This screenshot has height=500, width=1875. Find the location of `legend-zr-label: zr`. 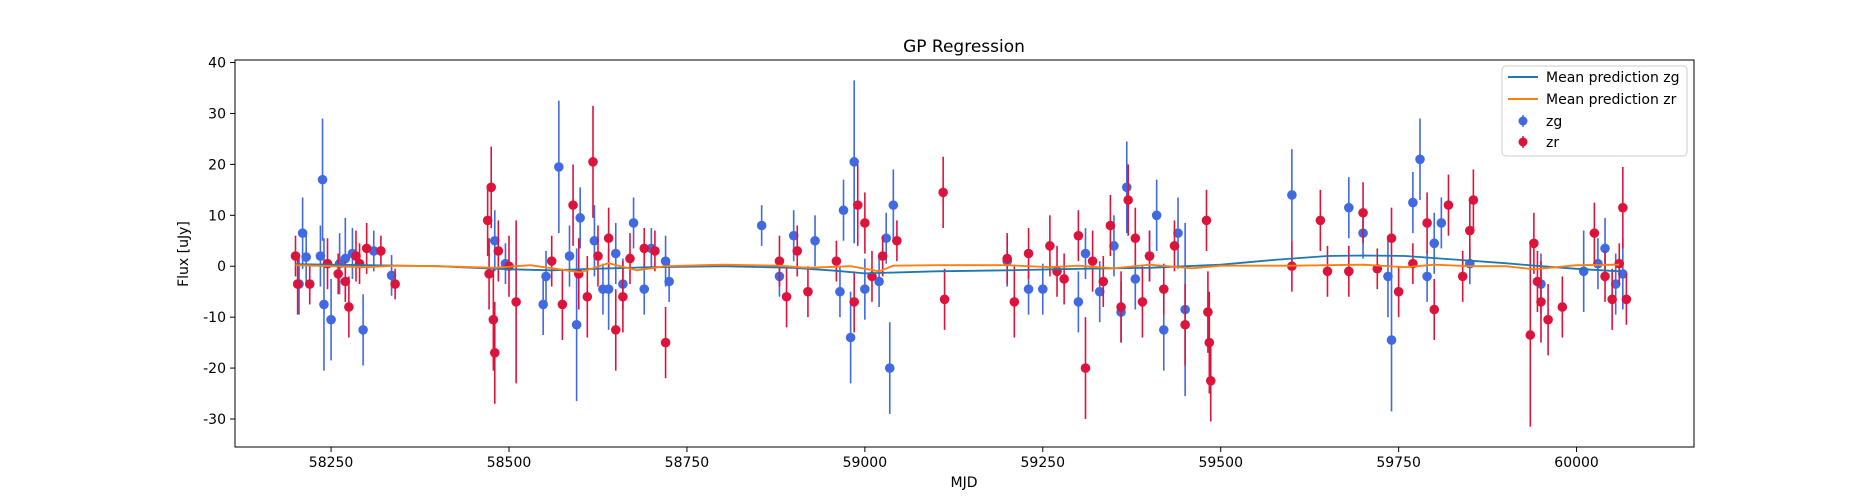

legend-zr-label: zr is located at coordinates (1552, 143).